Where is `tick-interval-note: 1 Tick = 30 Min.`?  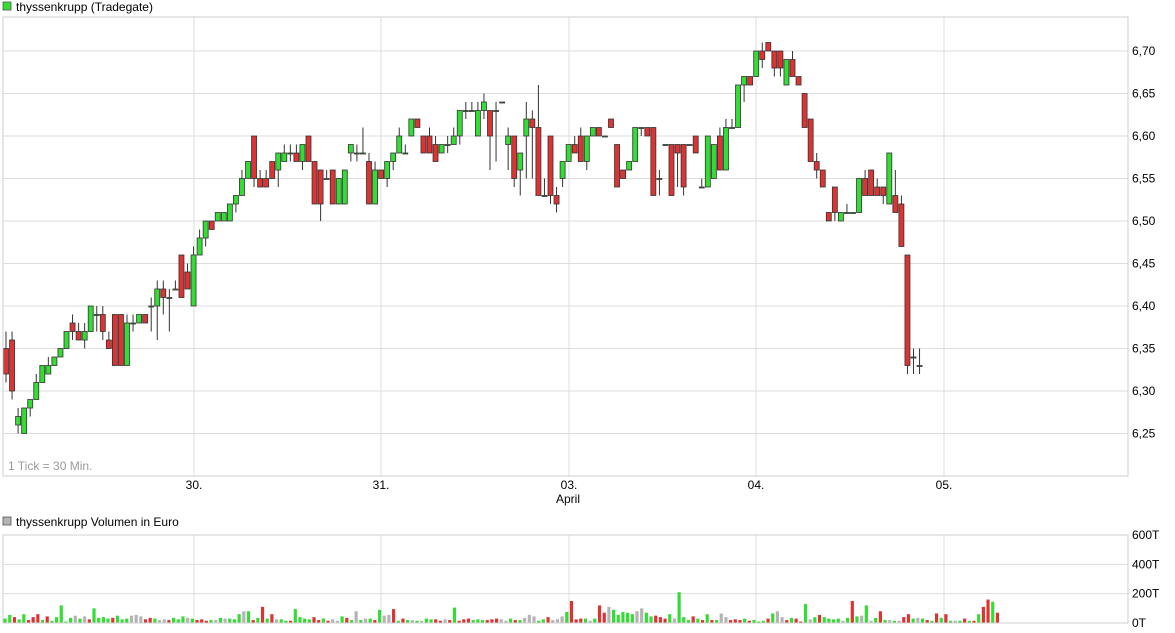
tick-interval-note: 1 Tick = 30 Min. is located at coordinates (50, 466).